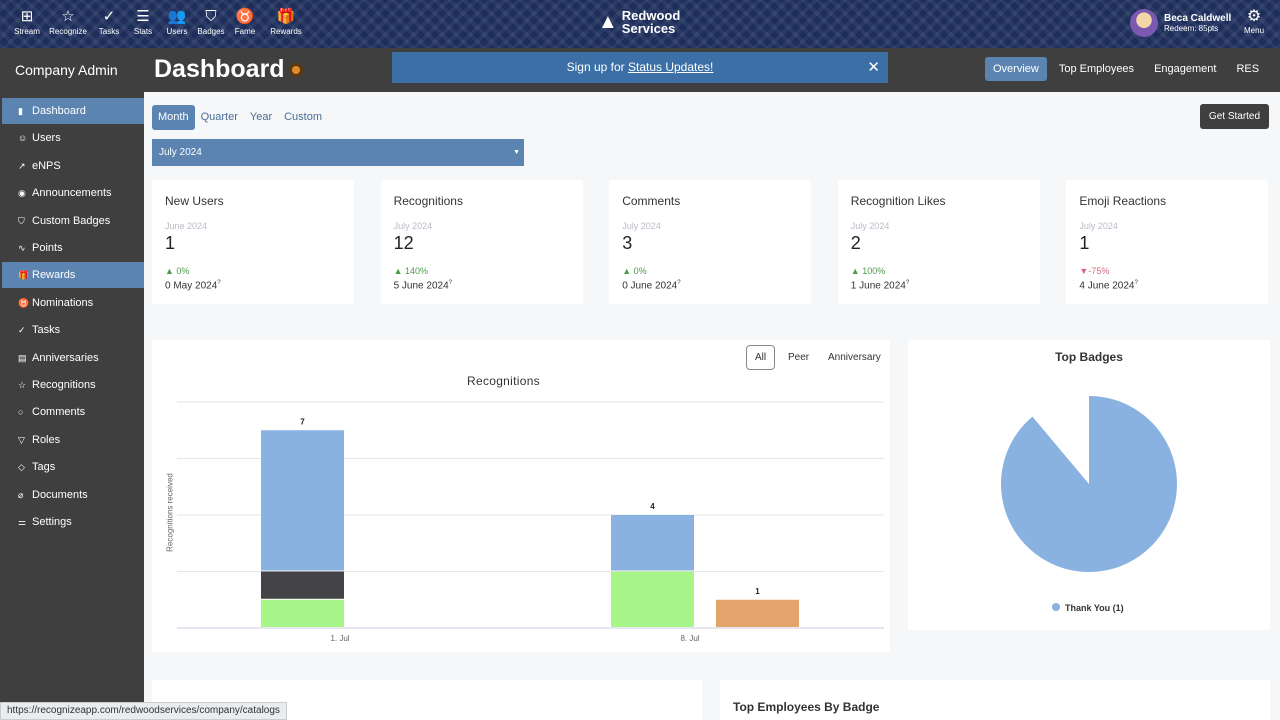 This screenshot has height=720, width=1280. I want to click on sidebar-item-rewards: 🎁 Rewards, so click(73, 275).